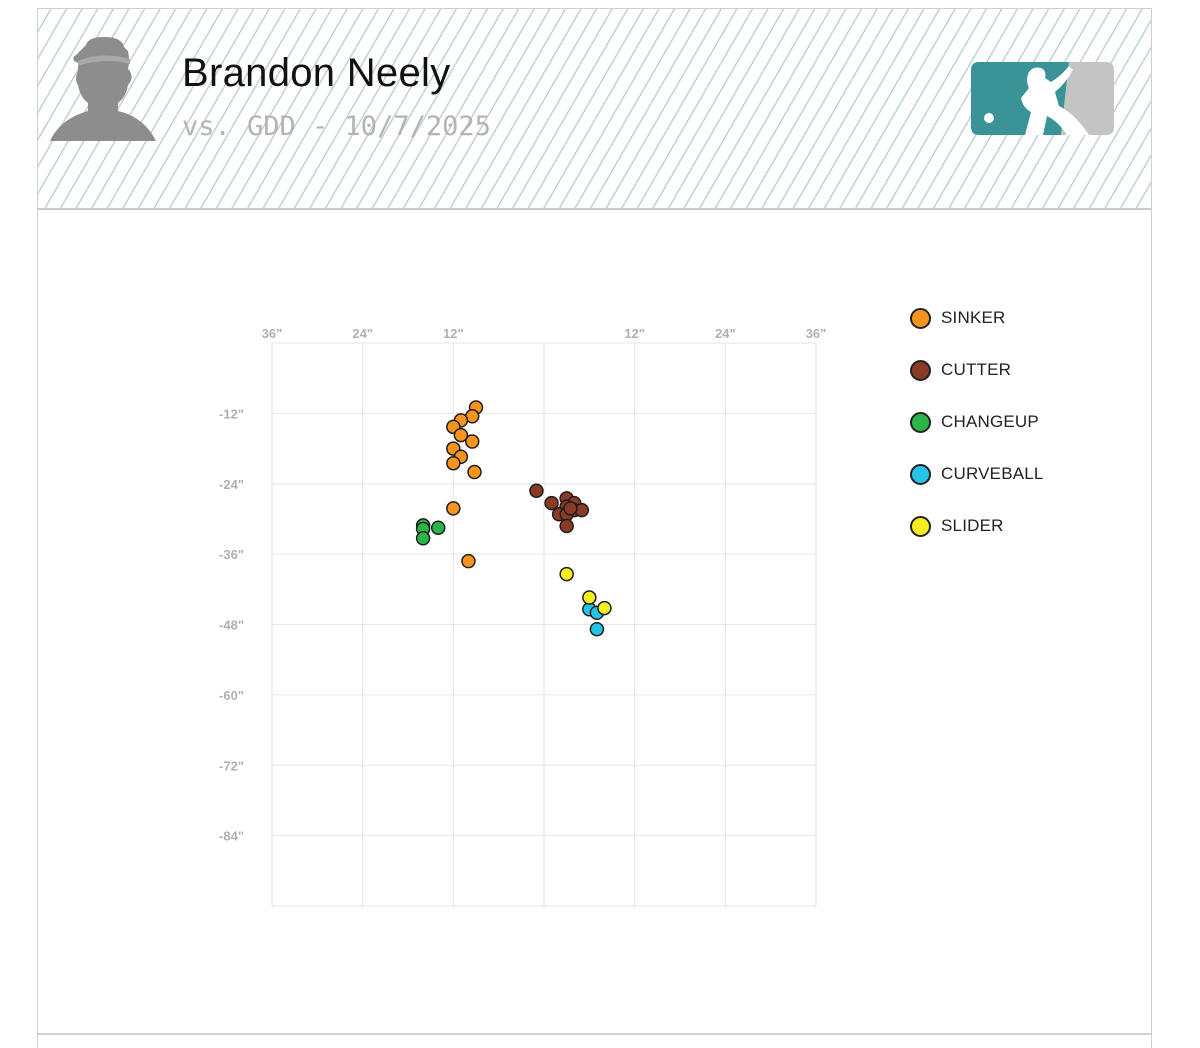  What do you see at coordinates (231, 765) in the screenshot?
I see `y-tick-label: -72"` at bounding box center [231, 765].